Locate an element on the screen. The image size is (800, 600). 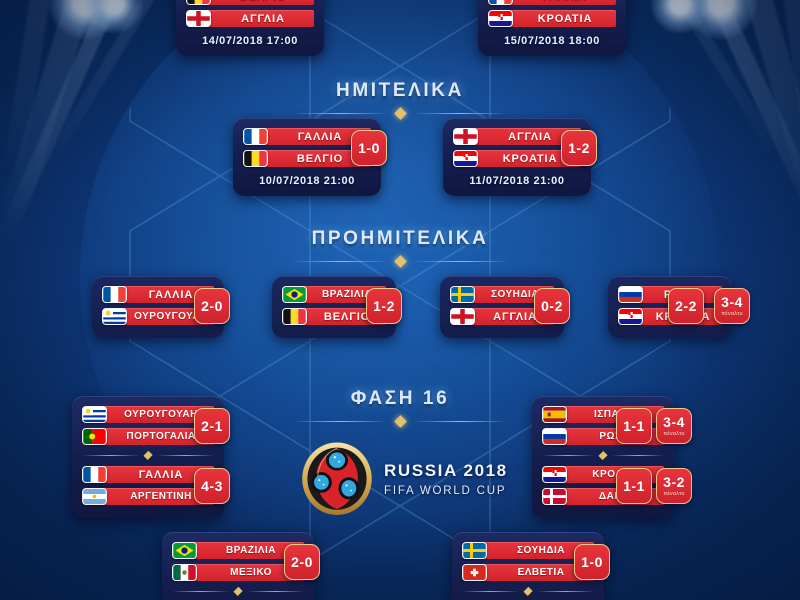
penalty-score: 3-2 πέναλτυ is located at coordinates (674, 485).